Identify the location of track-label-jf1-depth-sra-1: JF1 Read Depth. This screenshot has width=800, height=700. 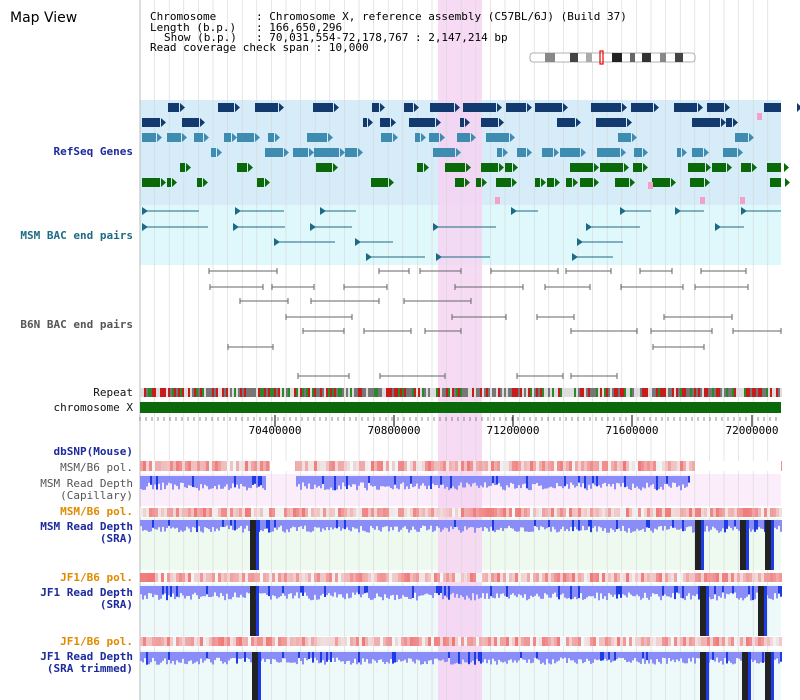
(86, 592).